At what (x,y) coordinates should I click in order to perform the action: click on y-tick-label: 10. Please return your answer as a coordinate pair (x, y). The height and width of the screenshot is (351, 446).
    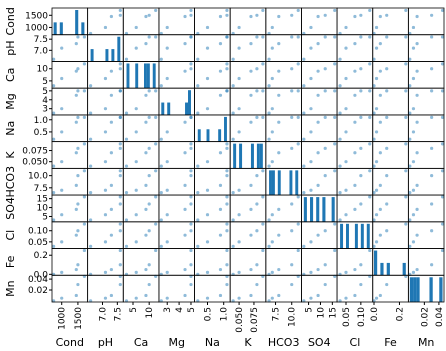
    Looking at the image, I should click on (43, 70).